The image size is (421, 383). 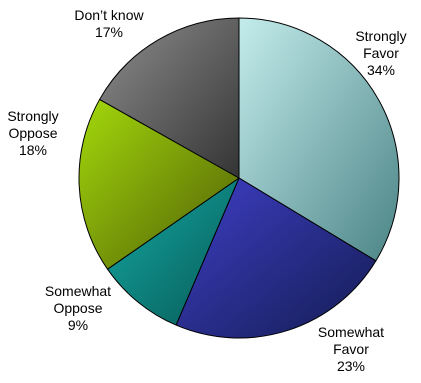 What do you see at coordinates (381, 70) in the screenshot?
I see `pie-value-label: 34%` at bounding box center [381, 70].